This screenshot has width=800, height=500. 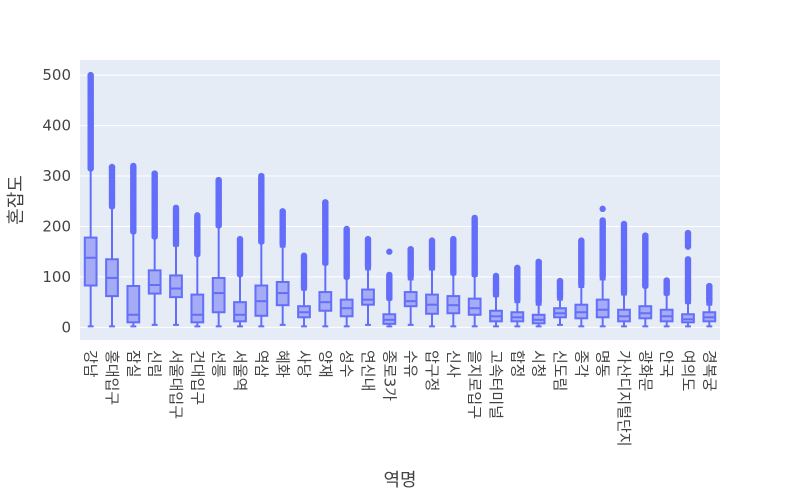 I want to click on box-신사, so click(x=453, y=281).